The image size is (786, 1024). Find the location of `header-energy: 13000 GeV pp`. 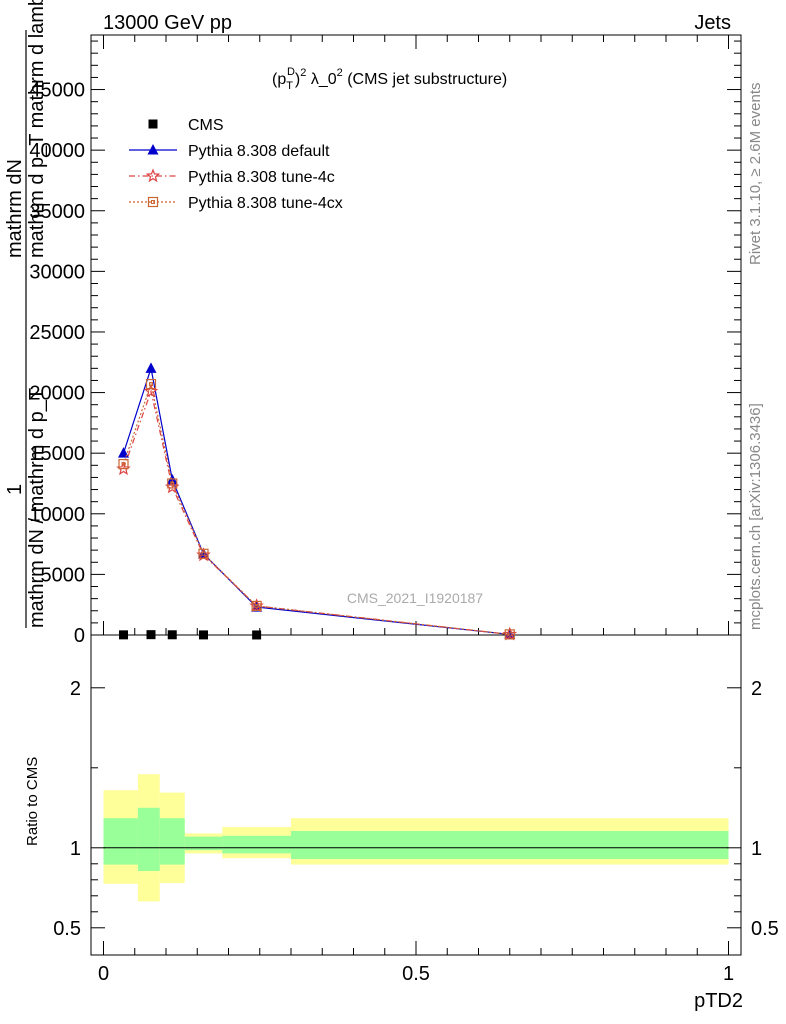

header-energy: 13000 GeV pp is located at coordinates (167, 23).